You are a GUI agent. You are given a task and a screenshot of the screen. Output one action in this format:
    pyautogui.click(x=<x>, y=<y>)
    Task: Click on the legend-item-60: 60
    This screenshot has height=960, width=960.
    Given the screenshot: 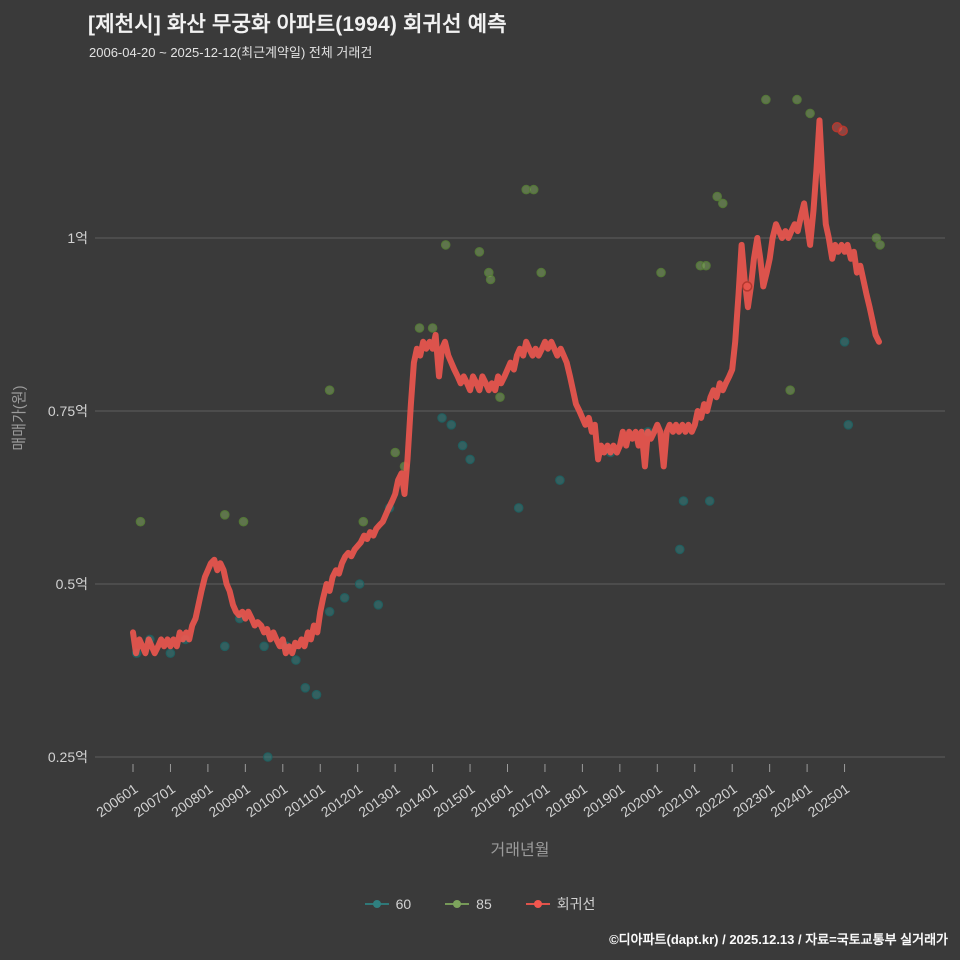 What is the action you would take?
    pyautogui.click(x=388, y=904)
    